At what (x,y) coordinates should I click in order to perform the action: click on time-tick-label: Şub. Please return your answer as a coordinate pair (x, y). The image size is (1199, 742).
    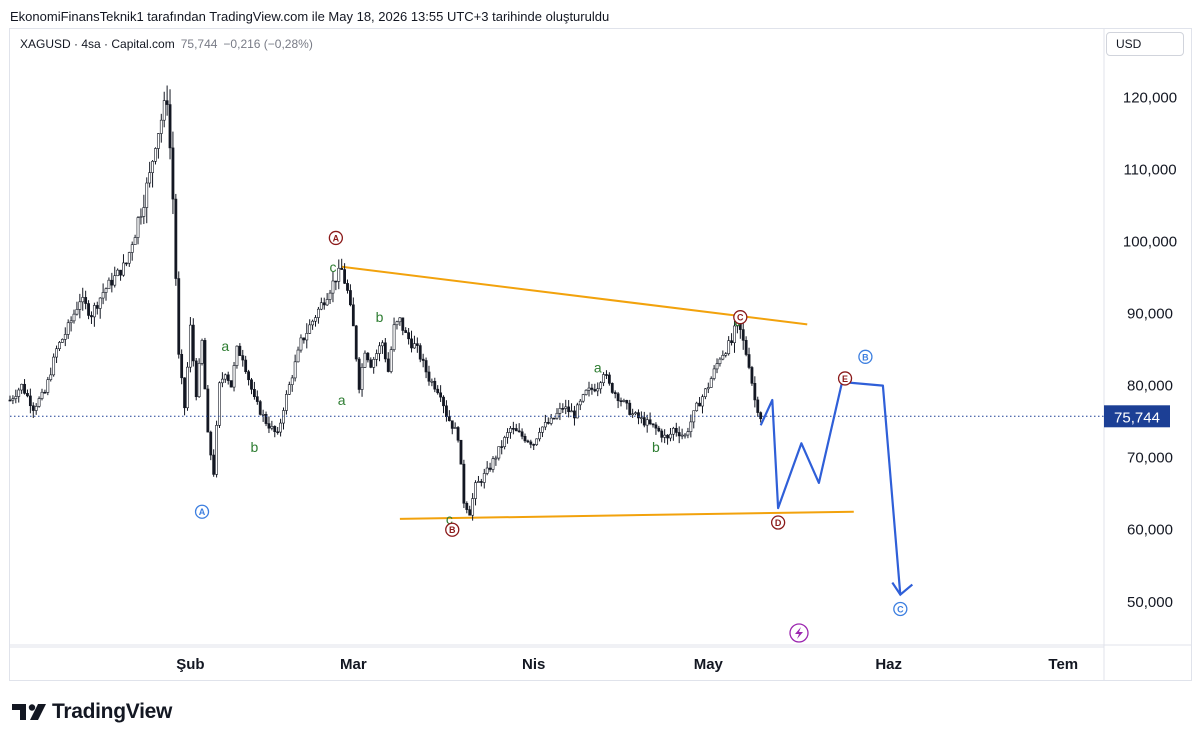
    Looking at the image, I should click on (190, 664).